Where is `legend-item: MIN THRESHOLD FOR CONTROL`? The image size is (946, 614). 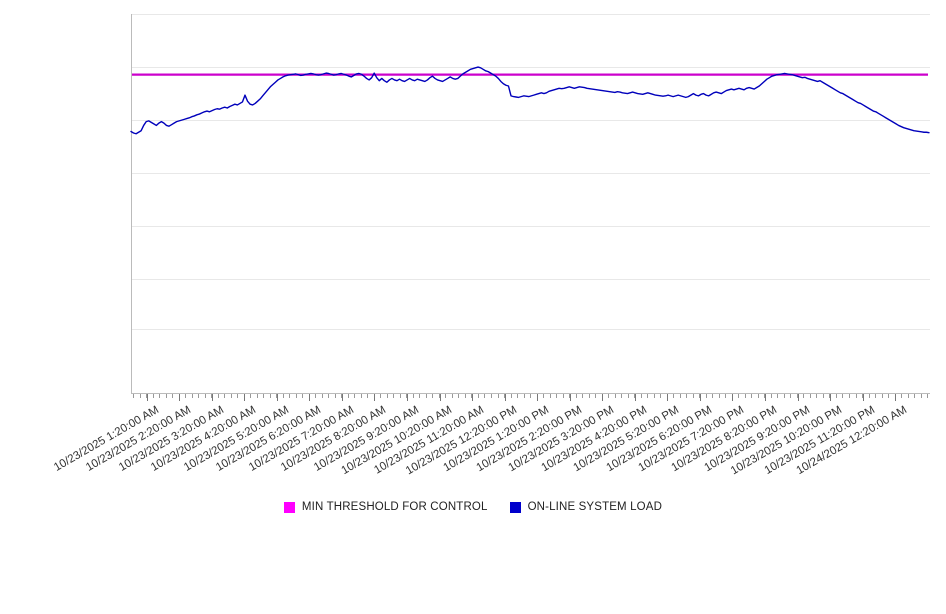
legend-item: MIN THRESHOLD FOR CONTROL is located at coordinates (385, 507).